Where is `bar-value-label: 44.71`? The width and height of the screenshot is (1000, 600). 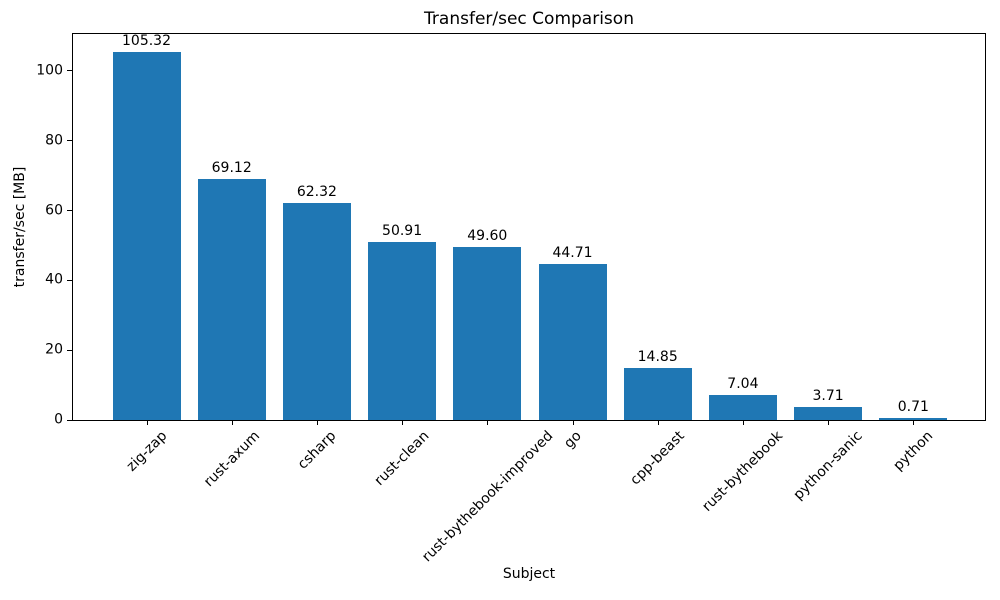 bar-value-label: 44.71 is located at coordinates (572, 252).